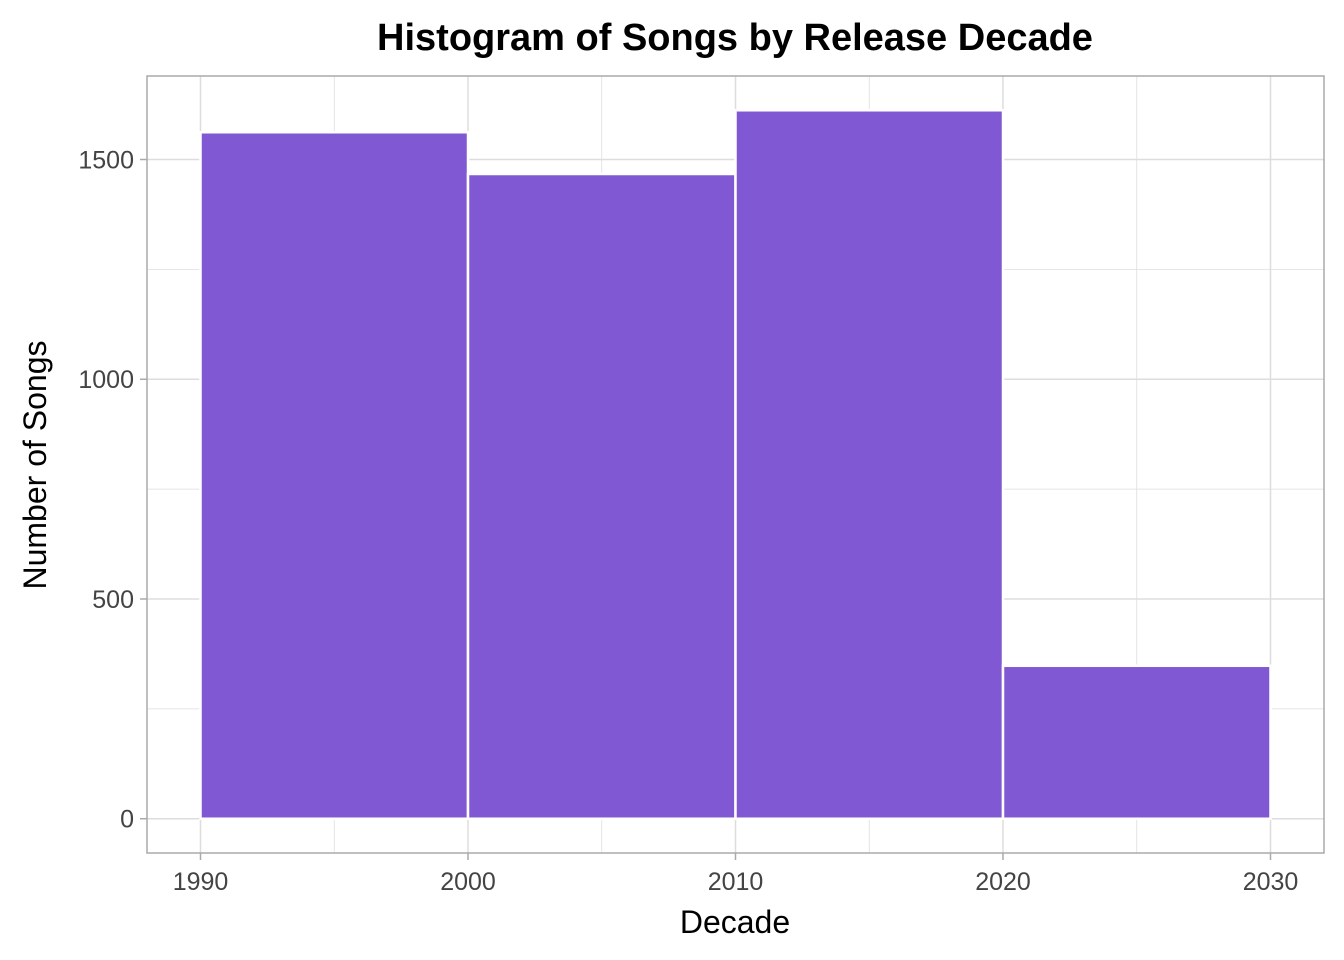  Describe the element at coordinates (35, 464) in the screenshot. I see `y-axis-title: Number of Songs` at that location.